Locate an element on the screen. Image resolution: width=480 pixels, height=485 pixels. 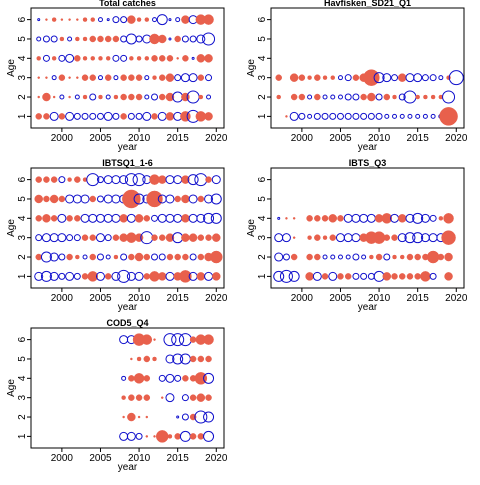
x-axis-label: year is located at coordinates (368, 147).